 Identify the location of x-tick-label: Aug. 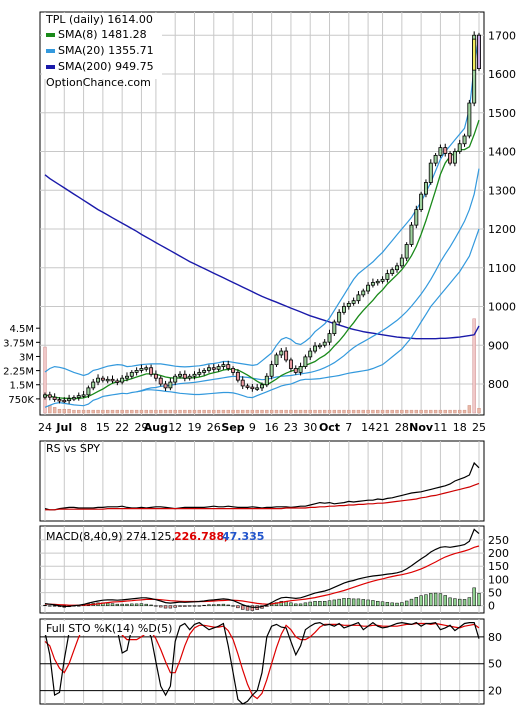
(156, 427).